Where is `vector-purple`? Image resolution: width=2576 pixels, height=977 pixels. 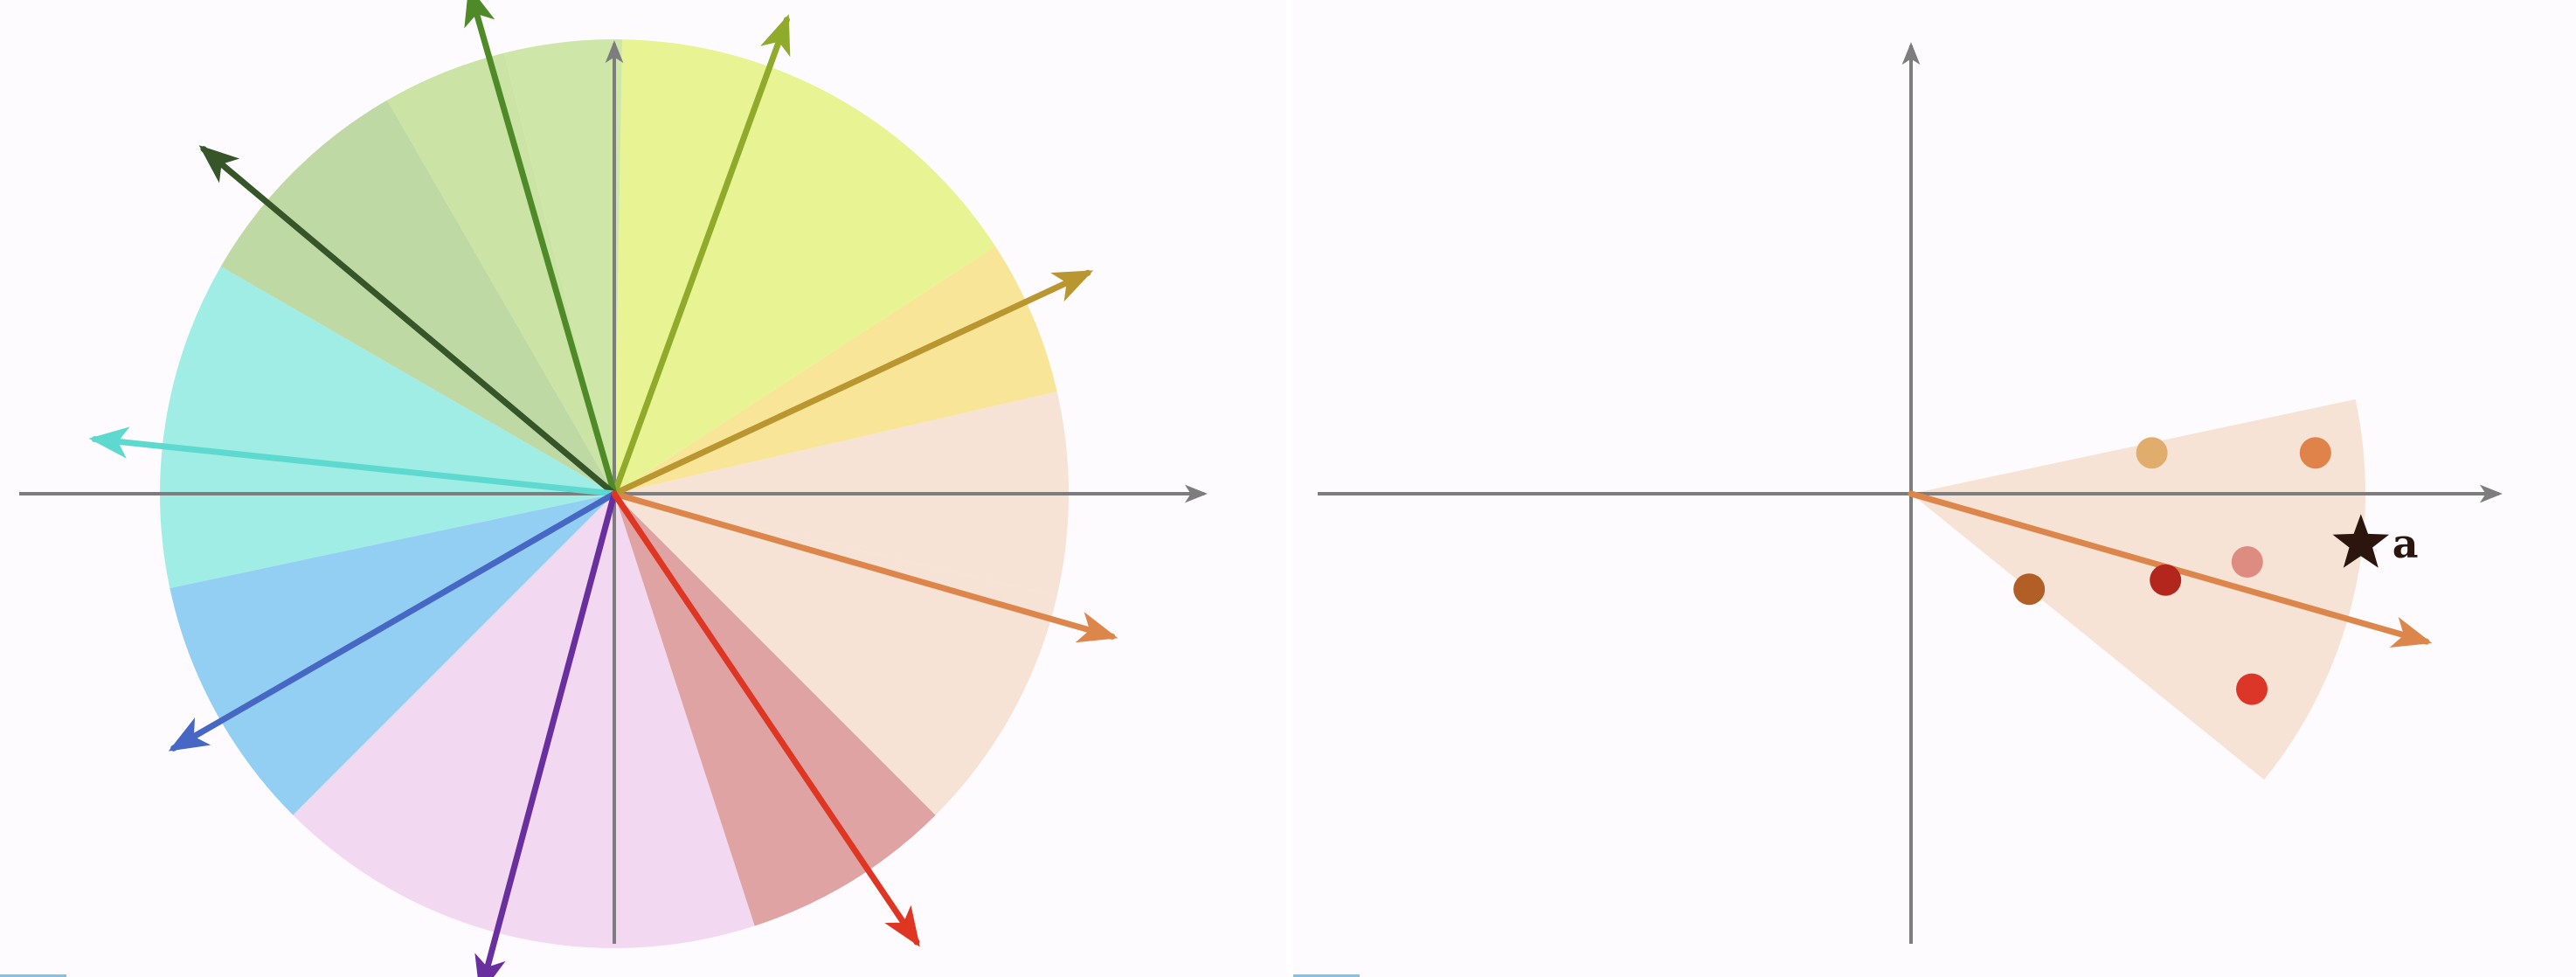 vector-purple is located at coordinates (546, 734).